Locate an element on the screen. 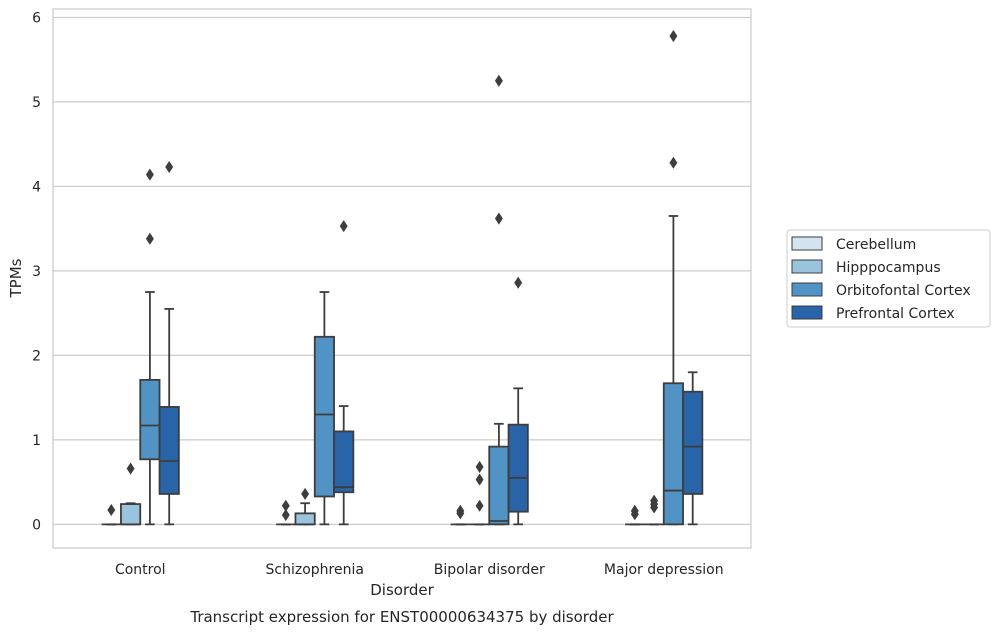 Image resolution: width=999 pixels, height=634 pixels. legend-frame is located at coordinates (888, 278).